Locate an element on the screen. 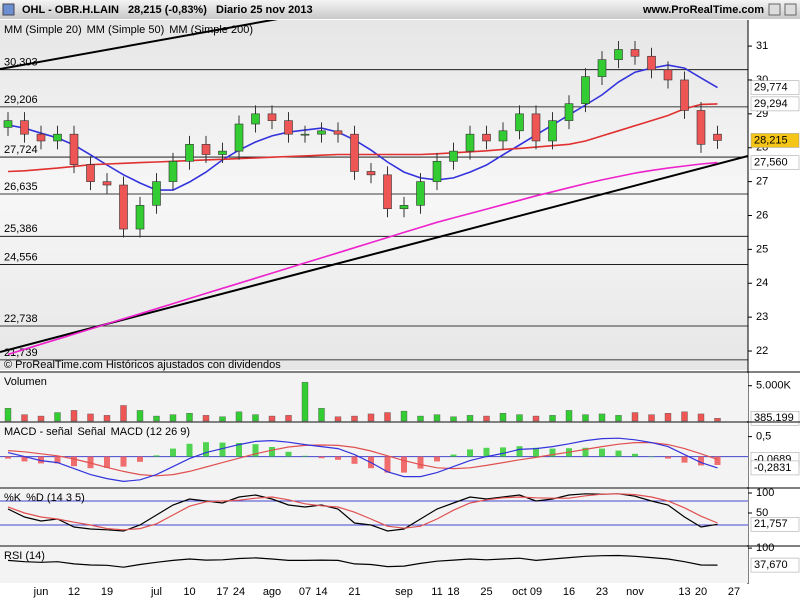 This screenshot has height=600, width=800. x-tick-label: jun is located at coordinates (41, 592).